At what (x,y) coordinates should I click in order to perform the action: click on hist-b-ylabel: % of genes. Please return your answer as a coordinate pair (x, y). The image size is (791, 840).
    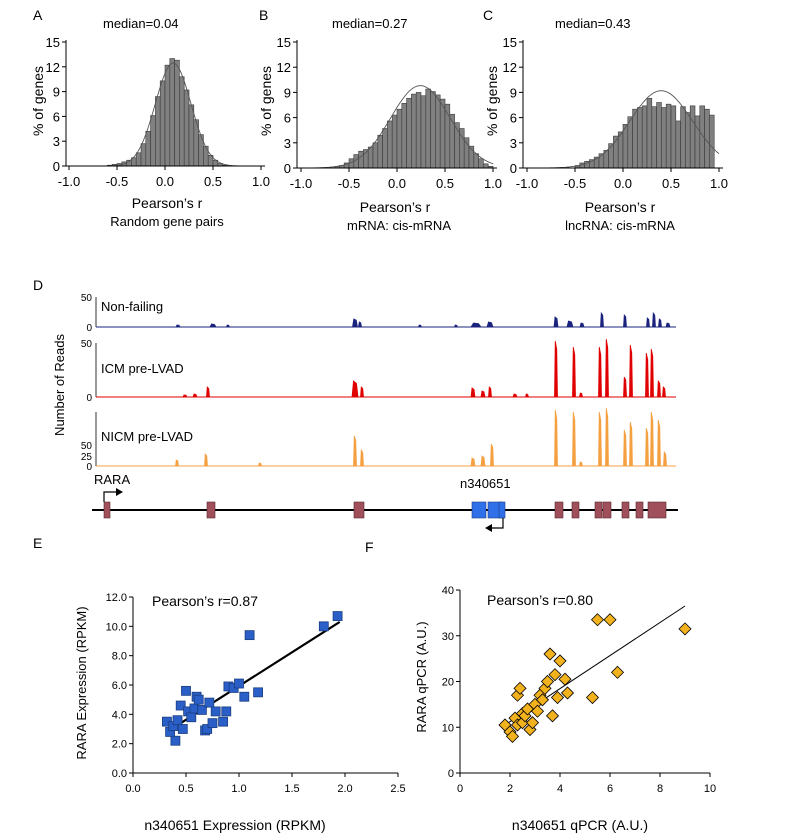
    Looking at the image, I should click on (266, 101).